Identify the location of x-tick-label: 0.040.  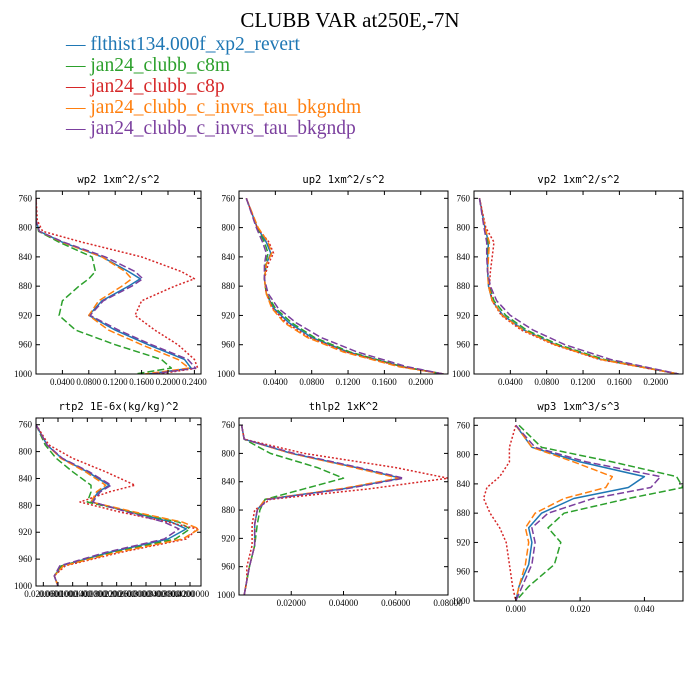
(644, 609).